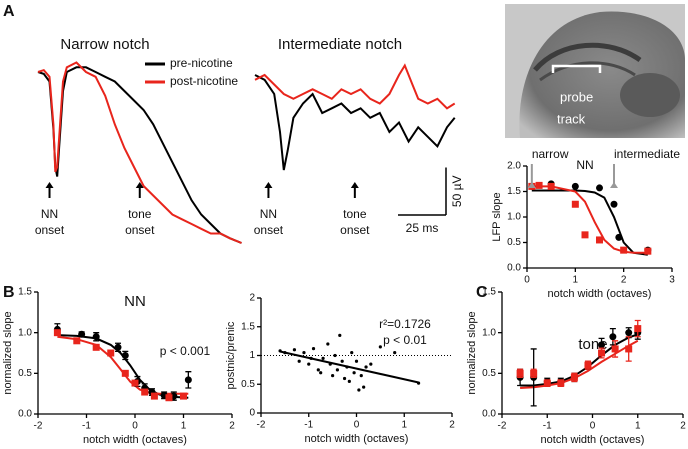 The height and width of the screenshot is (449, 688). Describe the element at coordinates (422, 228) in the screenshot. I see `scale-bar-label: 25 ms` at that location.